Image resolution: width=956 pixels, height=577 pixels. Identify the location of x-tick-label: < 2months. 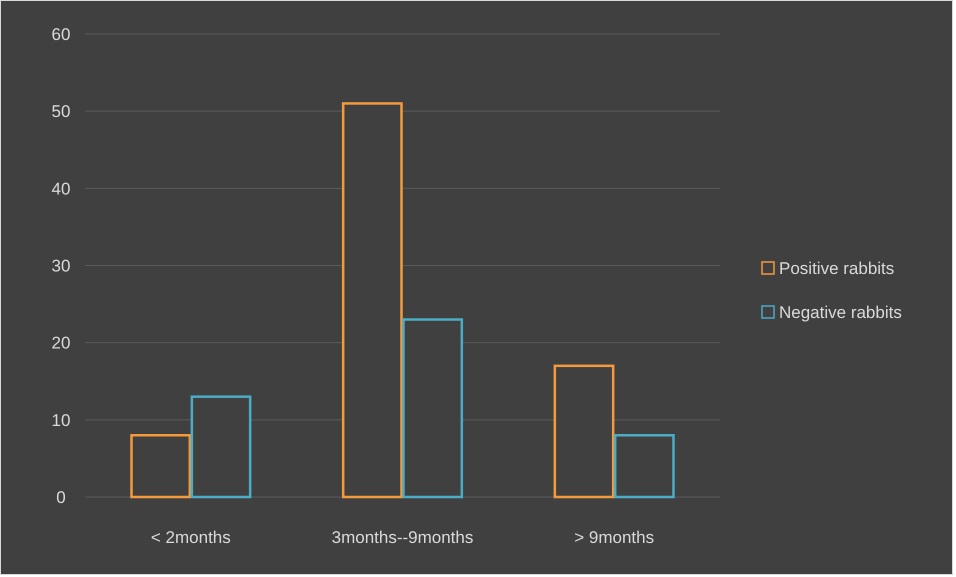
(190, 537).